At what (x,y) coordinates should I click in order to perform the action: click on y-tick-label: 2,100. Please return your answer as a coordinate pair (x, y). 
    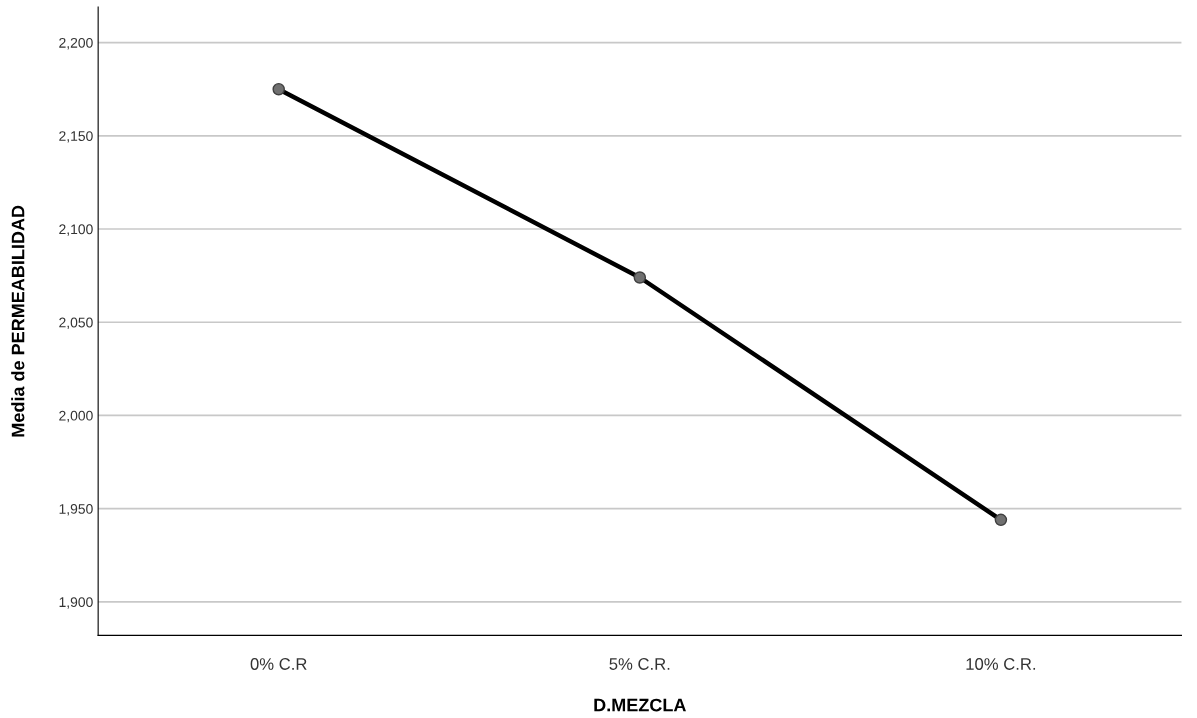
    Looking at the image, I should click on (76, 230).